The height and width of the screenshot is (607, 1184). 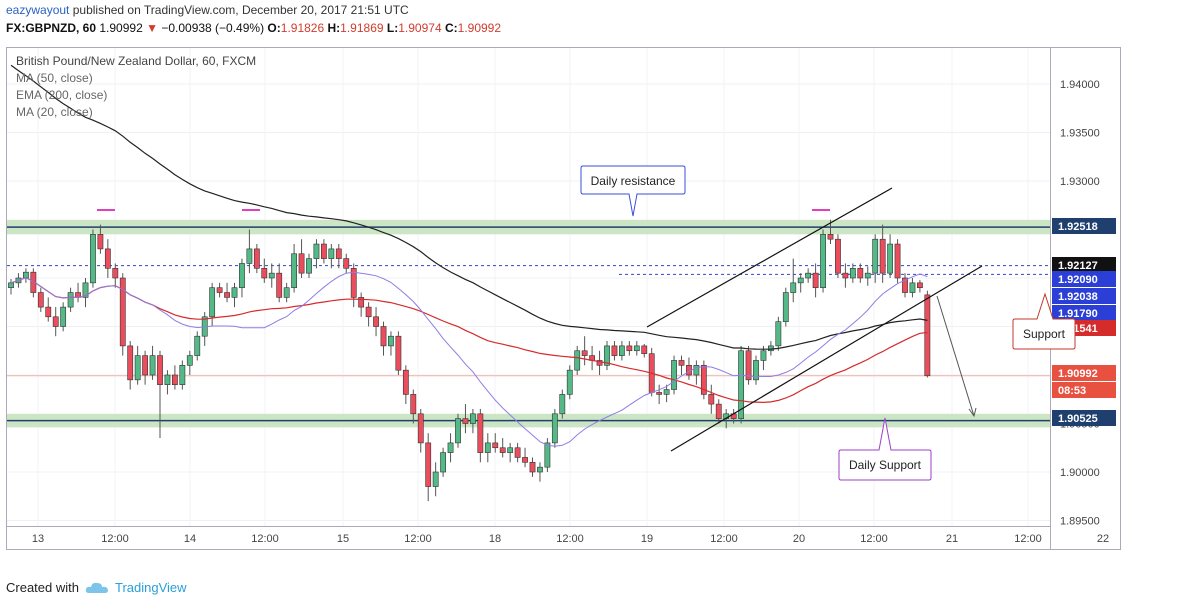 I want to click on tag-last-price-box, so click(x=1084, y=373).